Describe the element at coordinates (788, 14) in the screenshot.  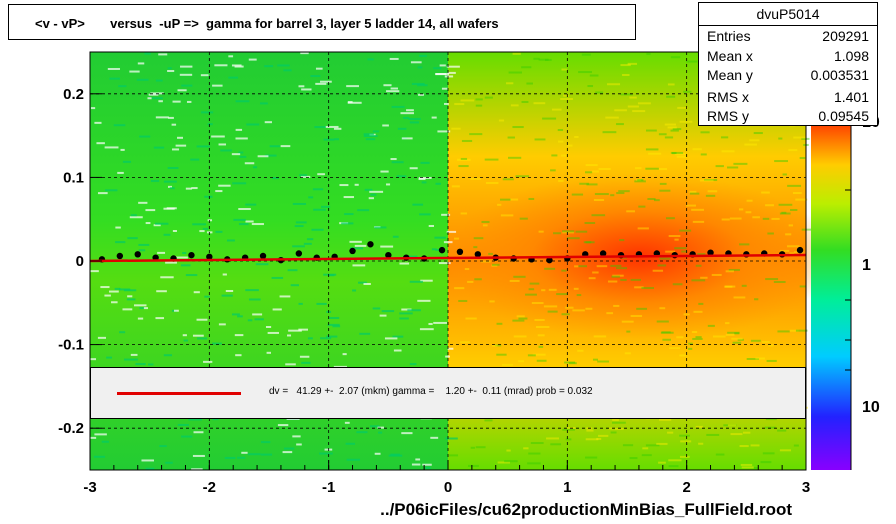
I see `stats-histogram-name: dvuP5014` at that location.